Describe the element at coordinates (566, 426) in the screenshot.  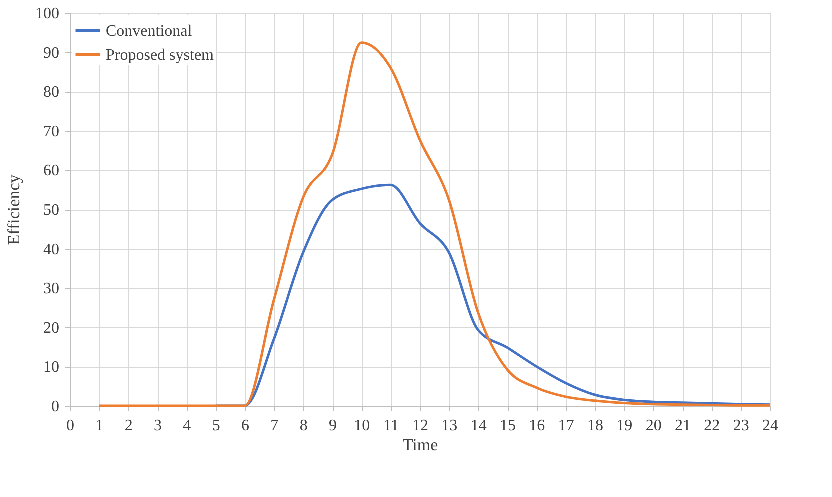
I see `x-tick-label: 17` at that location.